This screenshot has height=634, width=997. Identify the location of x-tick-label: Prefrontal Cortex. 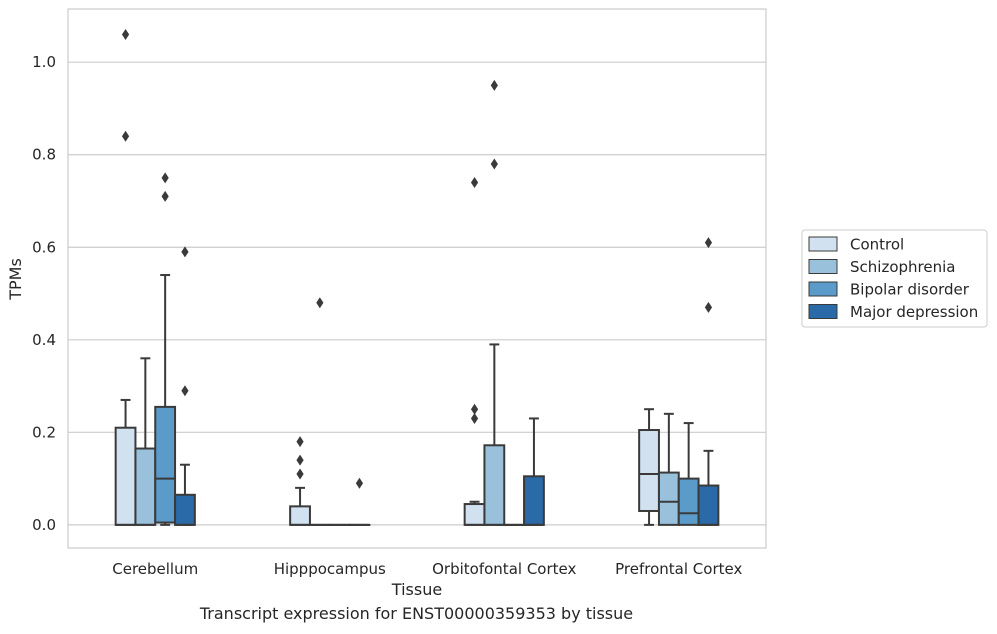
(678, 569).